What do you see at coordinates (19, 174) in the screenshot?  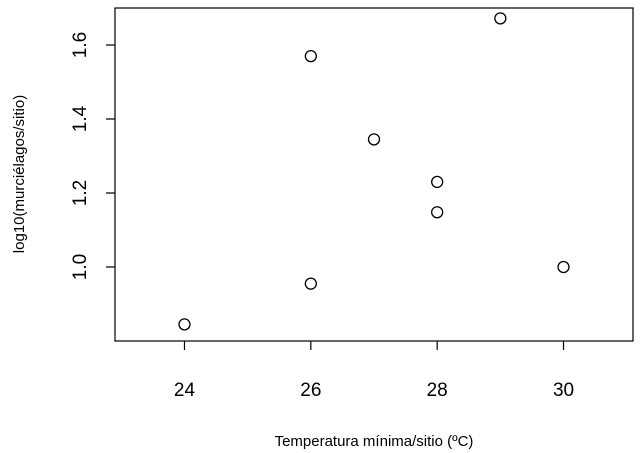 I see `y-axis-label: log10(murciélagos/sitio)` at bounding box center [19, 174].